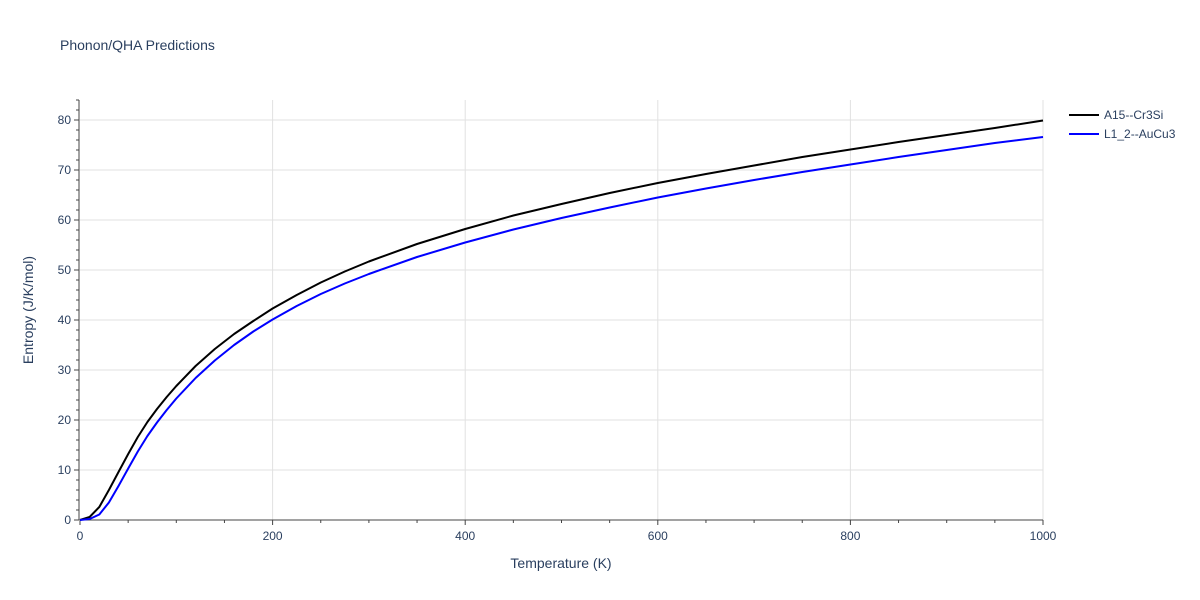 This screenshot has height=600, width=1200. I want to click on y-tick-label: 60, so click(65, 220).